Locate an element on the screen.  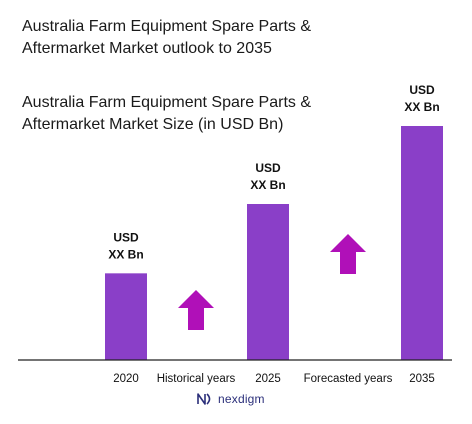
nexdigm-logo-icon is located at coordinates (204, 399).